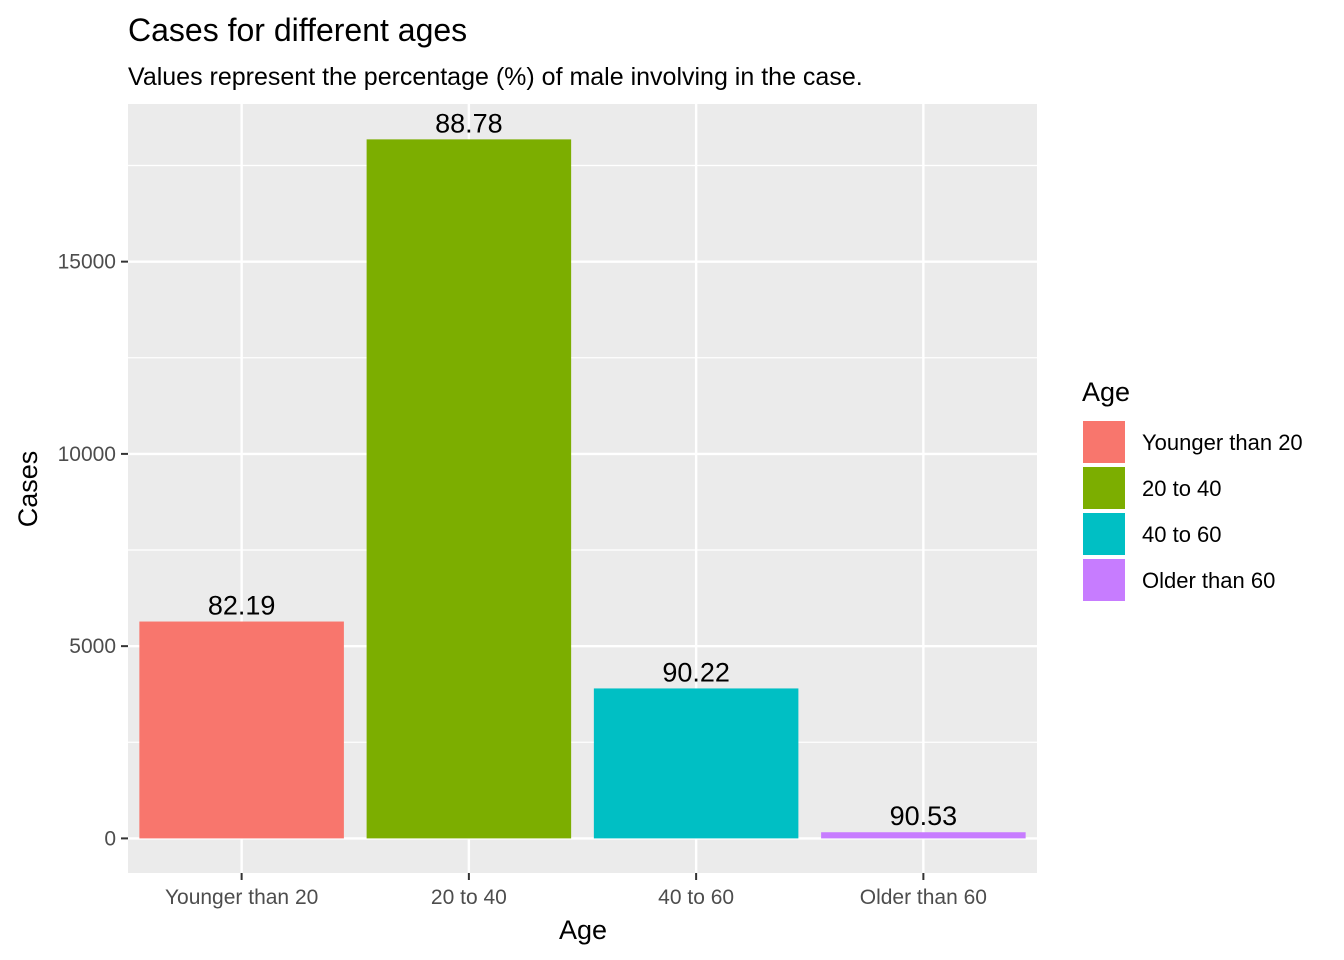 The height and width of the screenshot is (960, 1344). Describe the element at coordinates (92, 646) in the screenshot. I see `y-tick-label: 5000` at that location.